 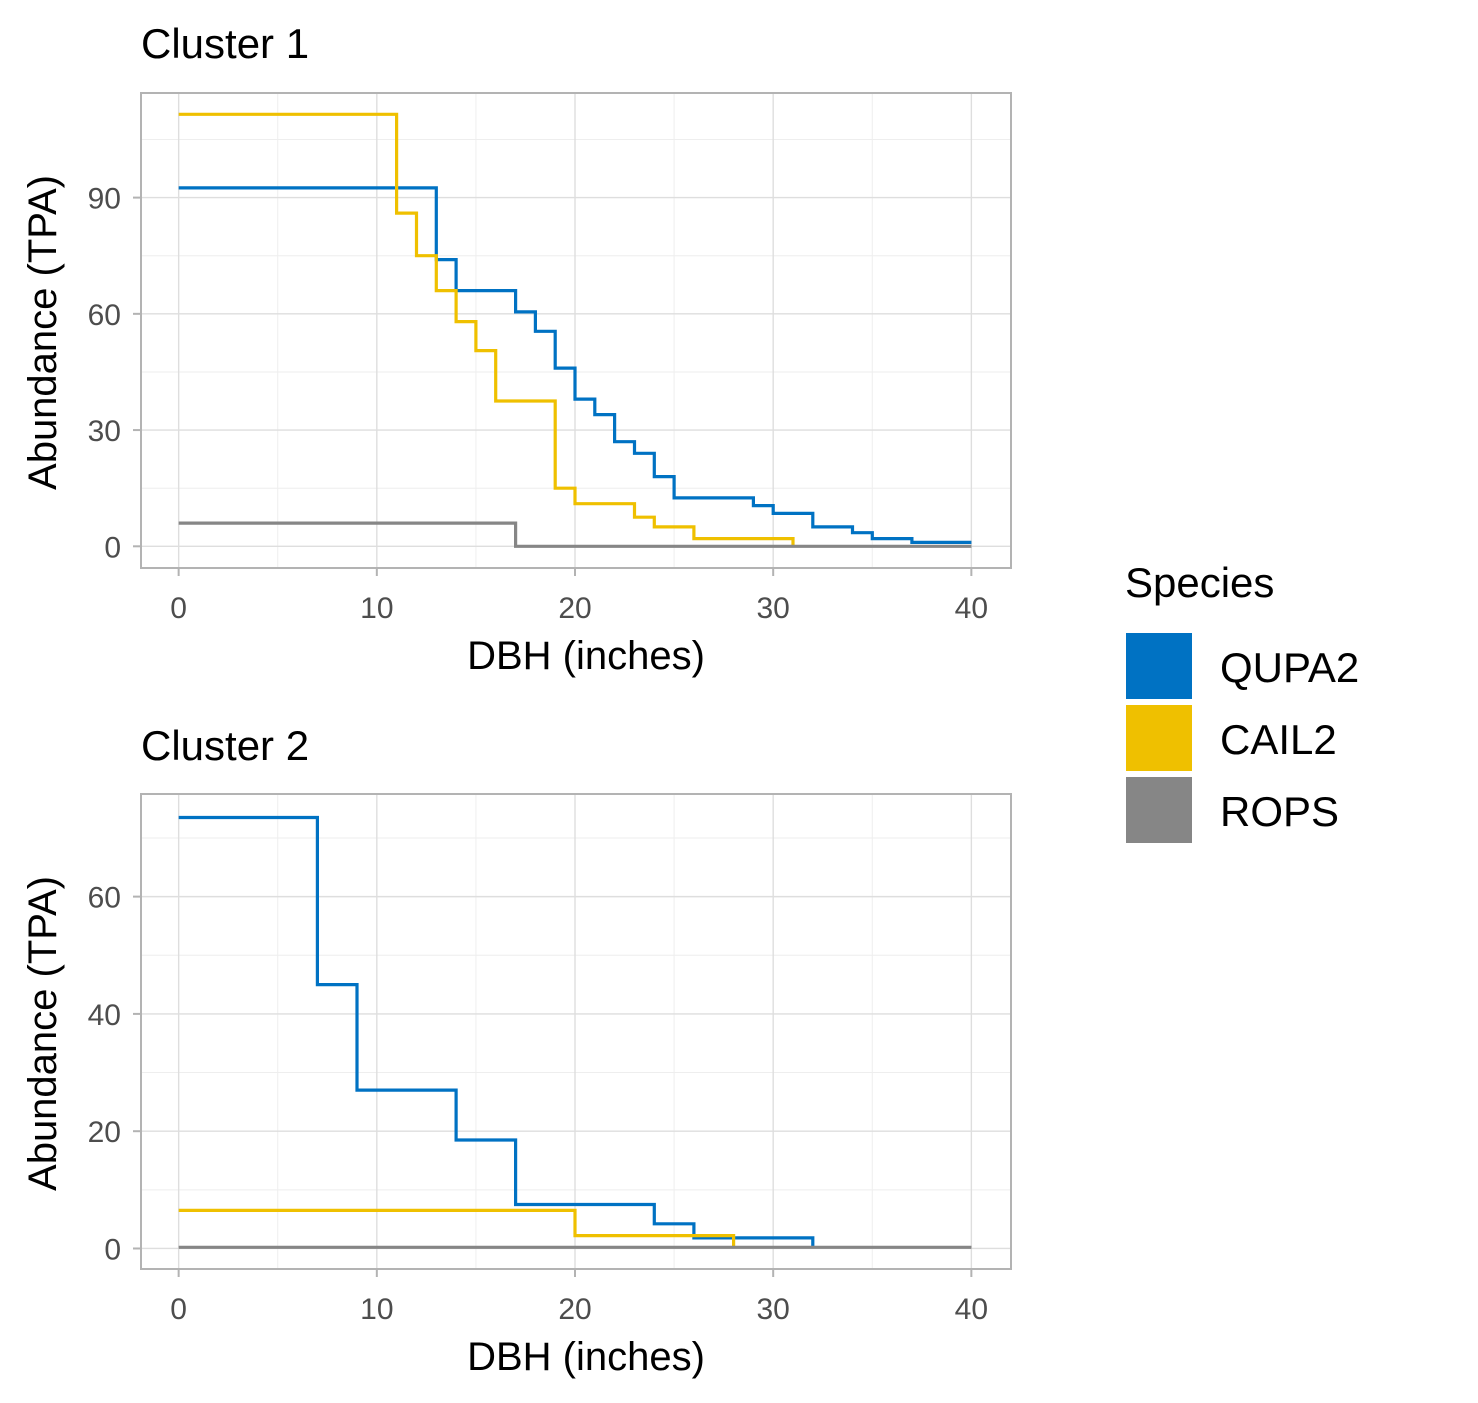 What do you see at coordinates (1279, 811) in the screenshot?
I see `legend-label-rops: ROPS` at bounding box center [1279, 811].